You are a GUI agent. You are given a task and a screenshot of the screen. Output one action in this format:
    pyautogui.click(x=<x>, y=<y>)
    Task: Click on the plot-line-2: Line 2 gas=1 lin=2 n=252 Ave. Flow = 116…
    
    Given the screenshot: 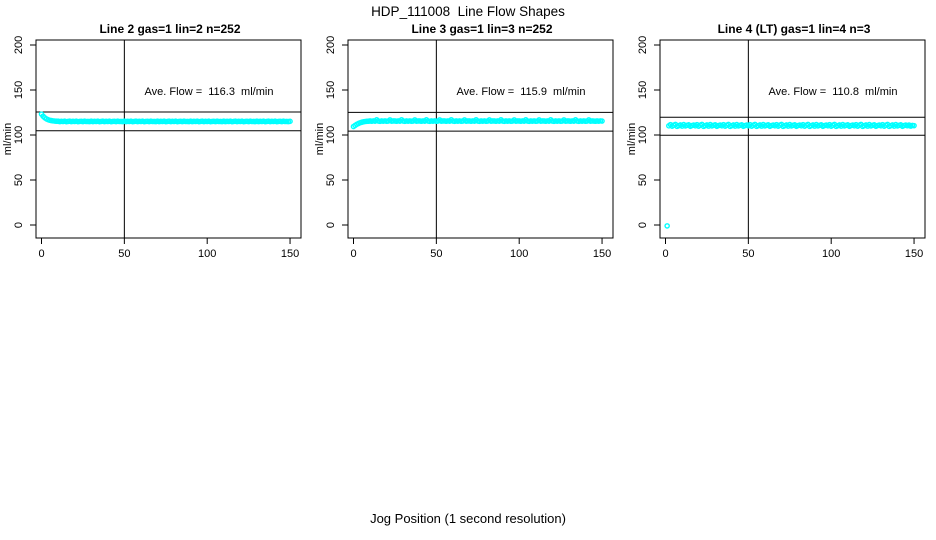 What is the action you would take?
    pyautogui.click(x=152, y=141)
    